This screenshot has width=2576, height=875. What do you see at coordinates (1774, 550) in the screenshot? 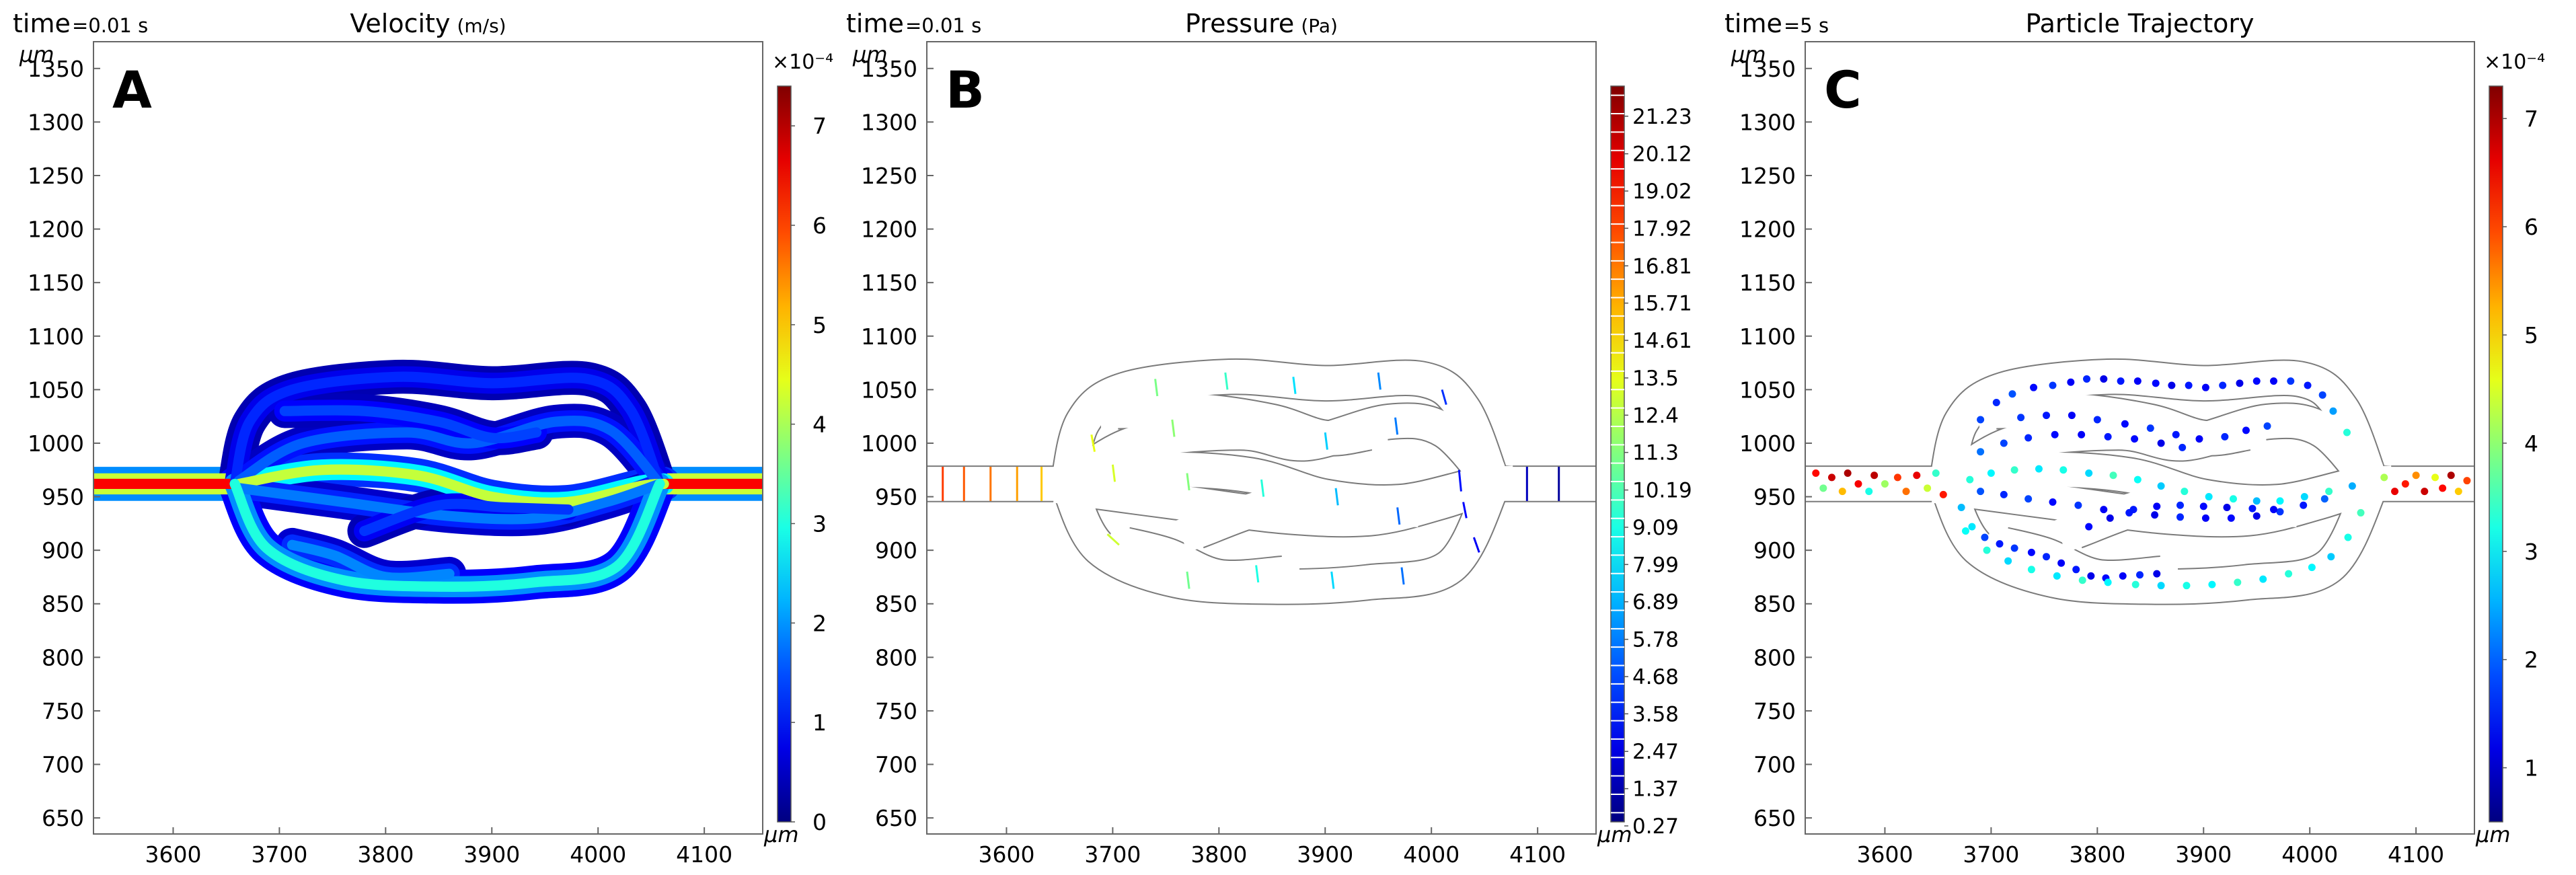
I see `y-tick-label: 900` at bounding box center [1774, 550].